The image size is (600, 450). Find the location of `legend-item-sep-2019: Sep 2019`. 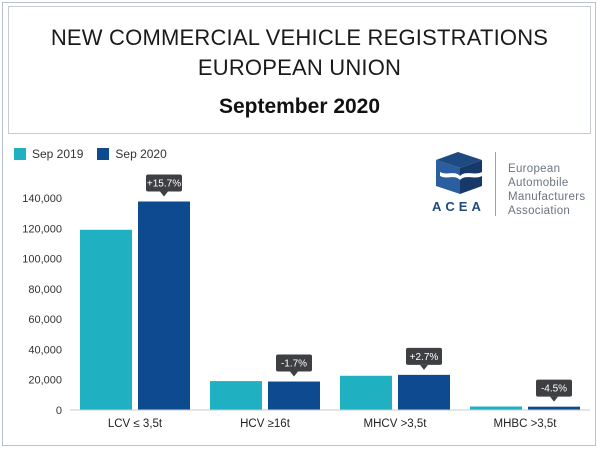

legend-item-sep-2019: Sep 2019 is located at coordinates (48, 154).